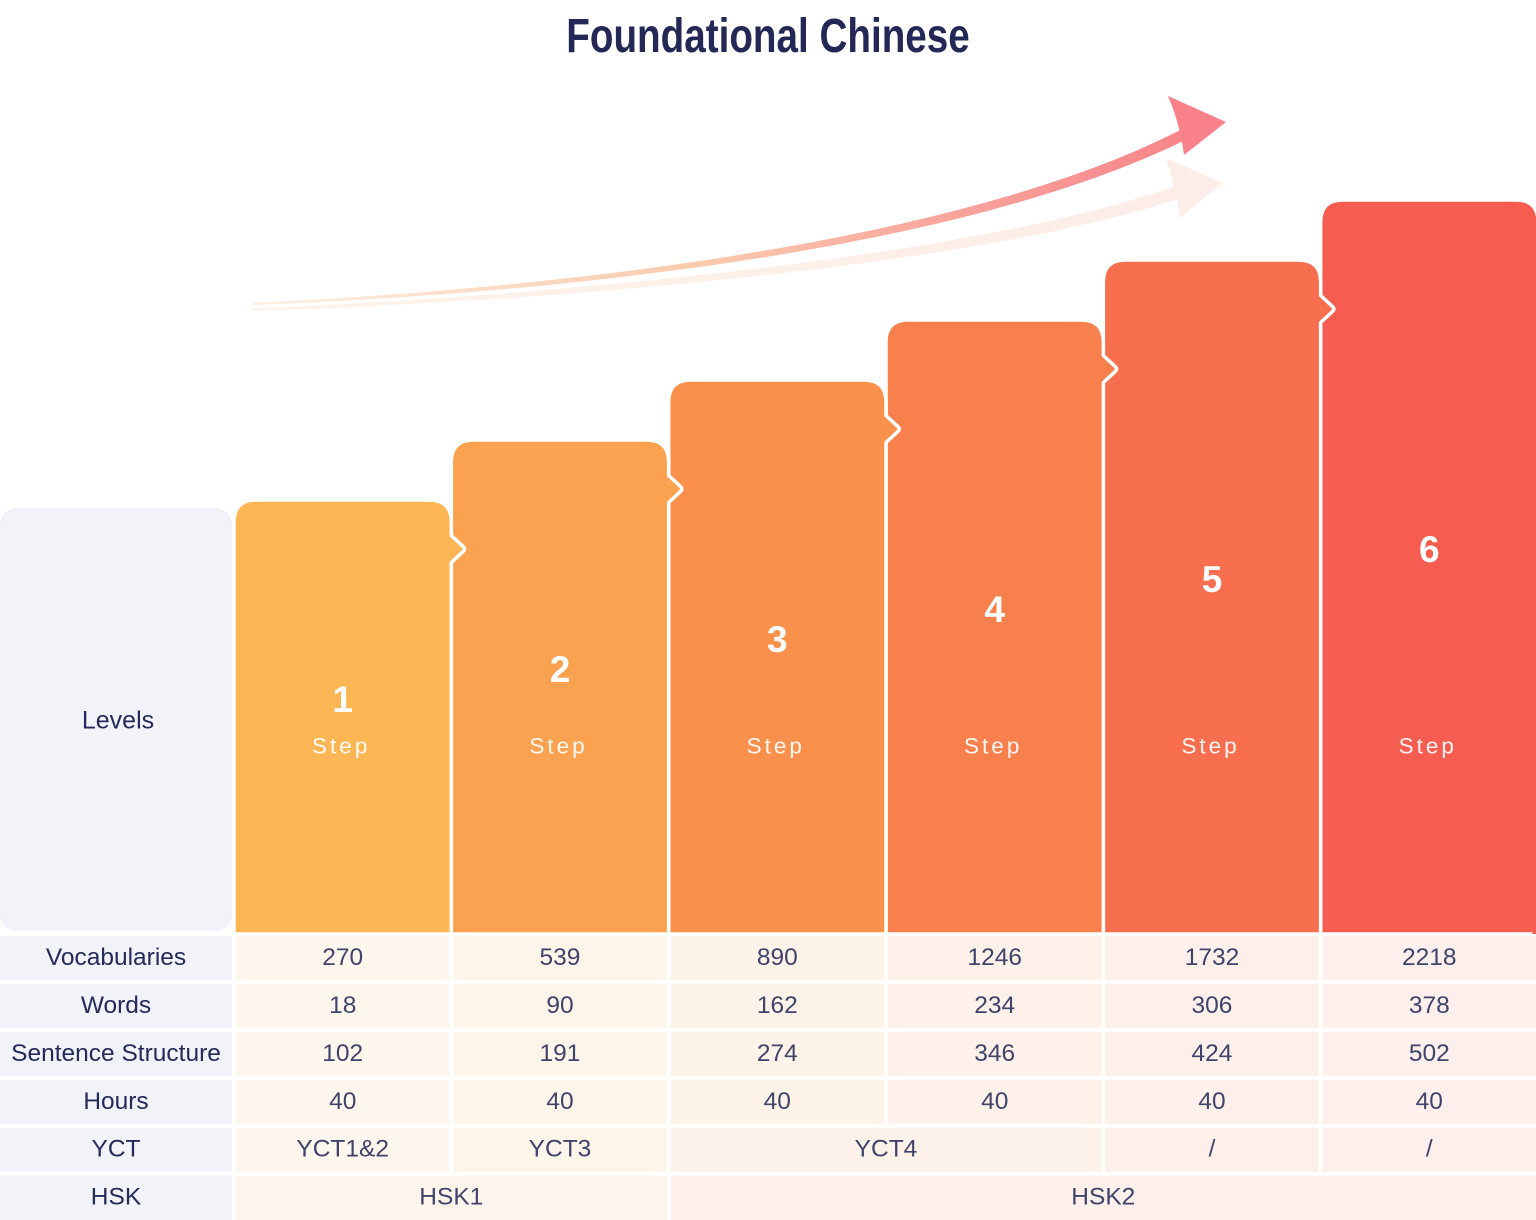 The height and width of the screenshot is (1220, 1536). What do you see at coordinates (1103, 1197) in the screenshot?
I see `svg-text: HSK2` at bounding box center [1103, 1197].